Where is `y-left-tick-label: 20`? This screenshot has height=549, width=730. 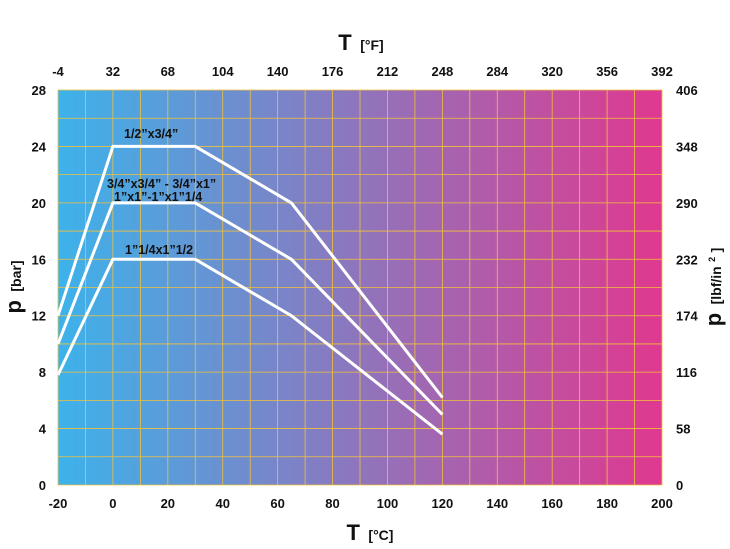
y-left-tick-label: 20 is located at coordinates (39, 203).